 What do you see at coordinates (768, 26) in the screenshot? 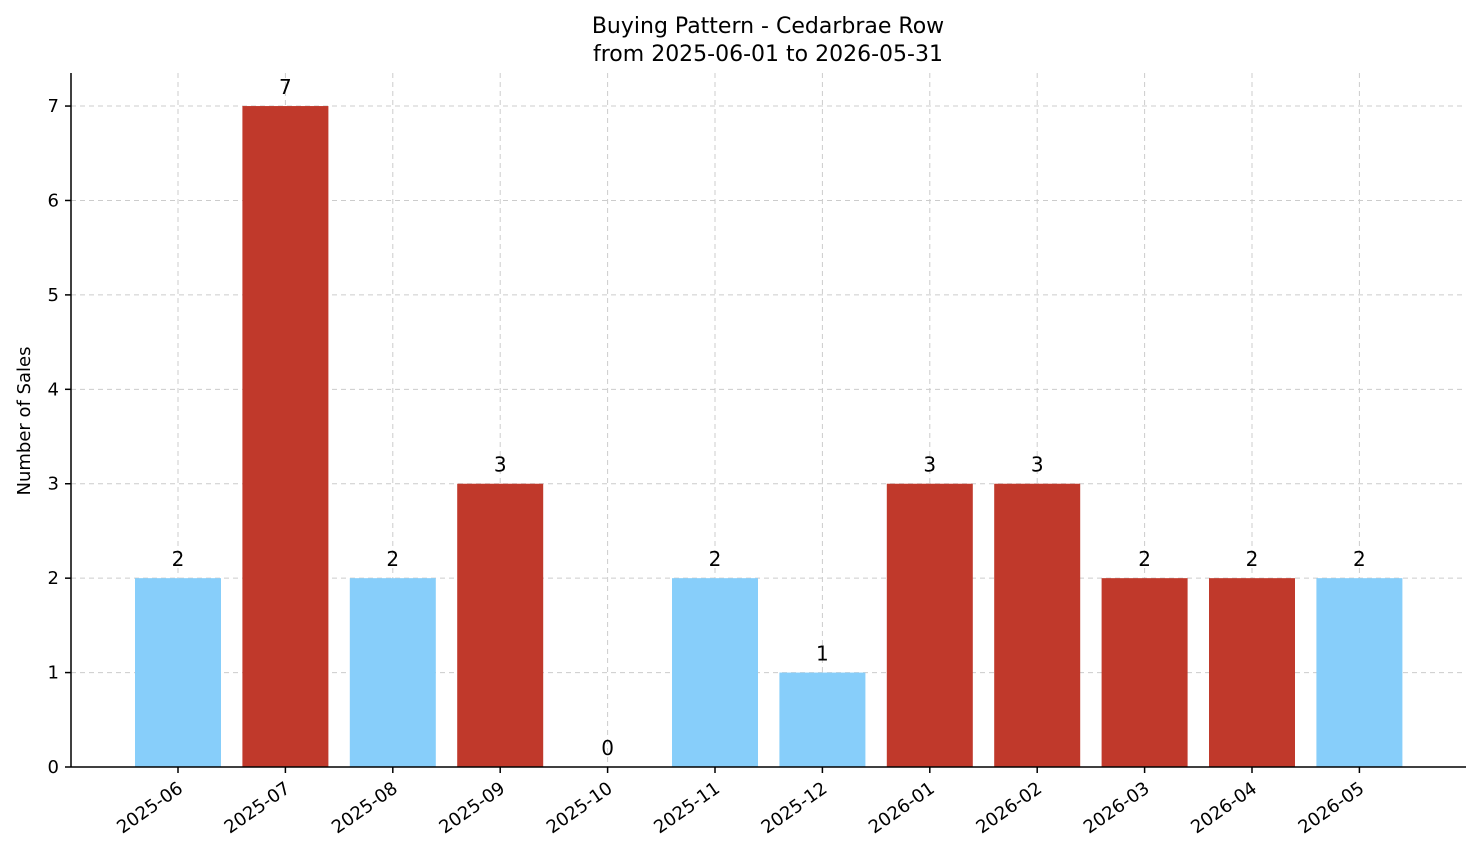
I see `chart-title: Buying Pattern - Cedarbrae Row` at bounding box center [768, 26].